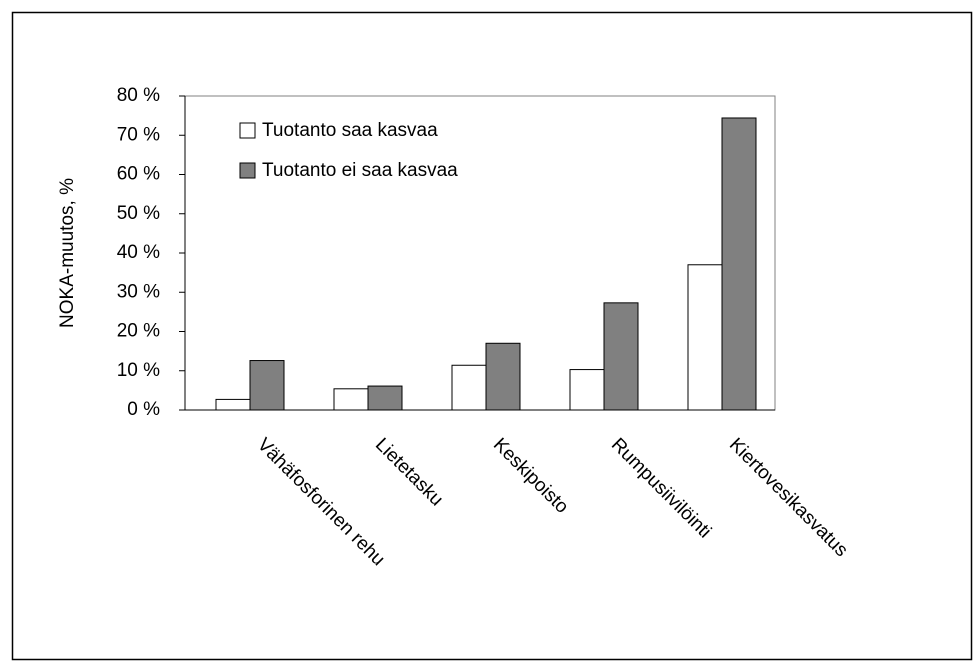 This screenshot has width=974, height=661. I want to click on legend-label: Tuotanto ei saa kasvaa, so click(360, 170).